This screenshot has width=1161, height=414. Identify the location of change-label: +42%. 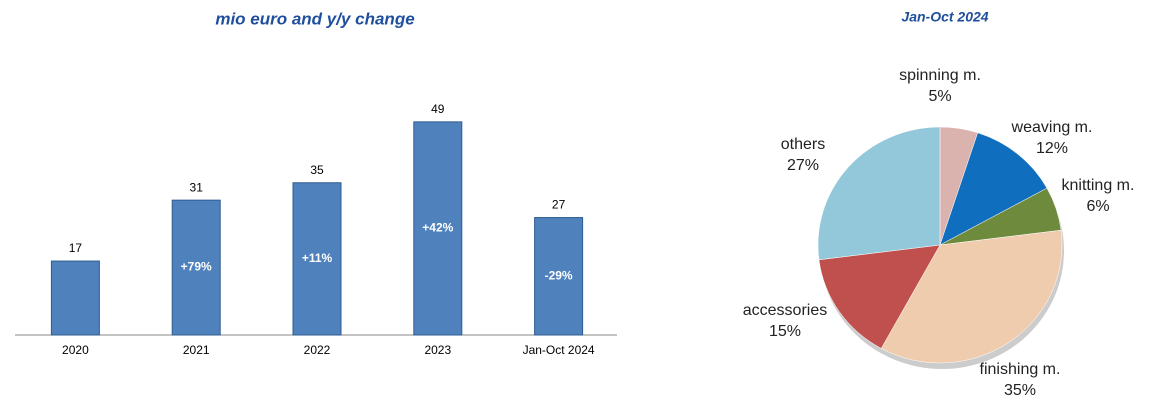
(437, 228).